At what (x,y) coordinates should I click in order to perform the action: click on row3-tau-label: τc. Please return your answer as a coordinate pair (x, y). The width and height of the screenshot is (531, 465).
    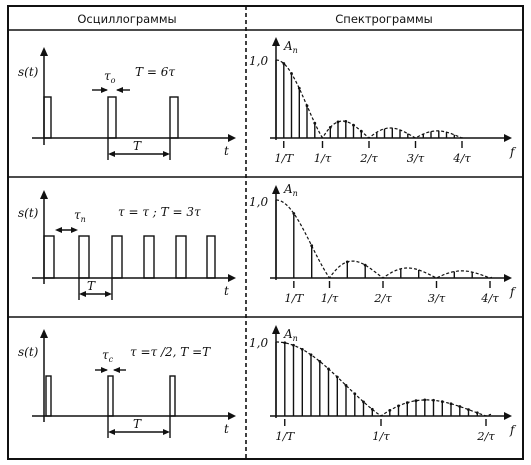
    Looking at the image, I should click on (108, 356).